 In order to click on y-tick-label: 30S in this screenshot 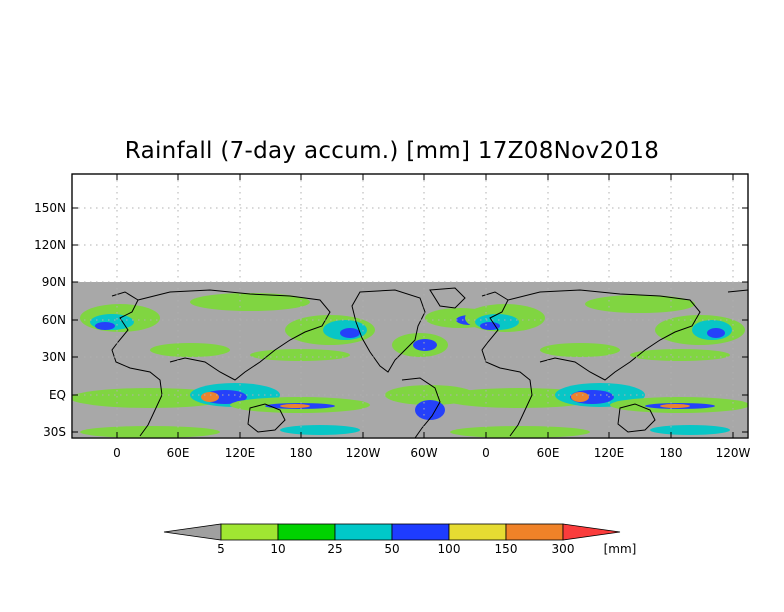, I will do `click(54, 432)`.